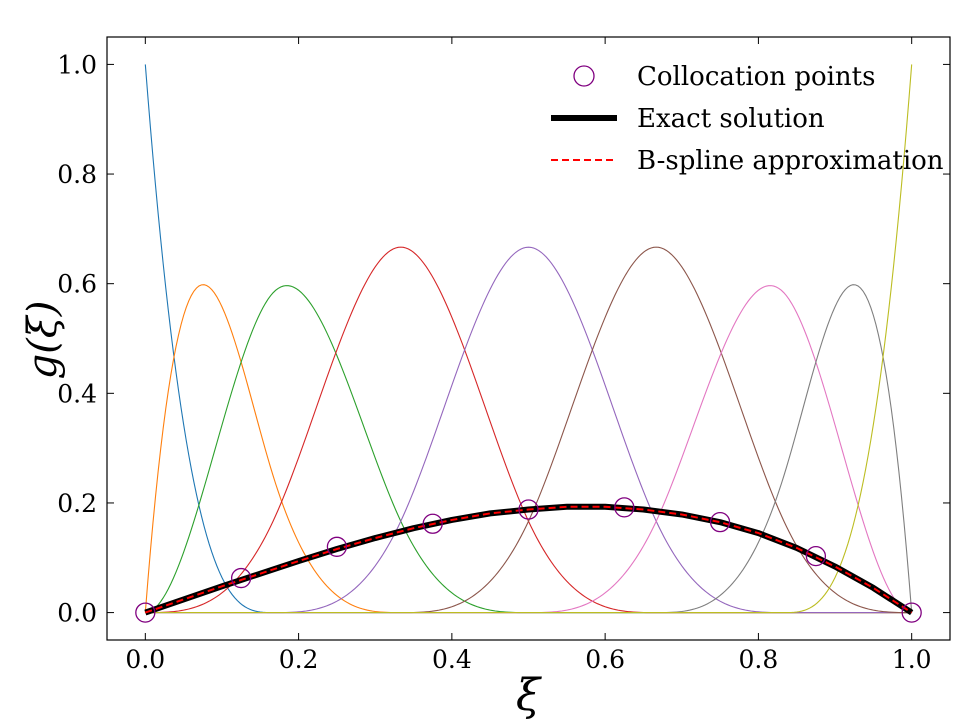  Describe the element at coordinates (912, 659) in the screenshot. I see `x-tick-label: 1.0` at that location.